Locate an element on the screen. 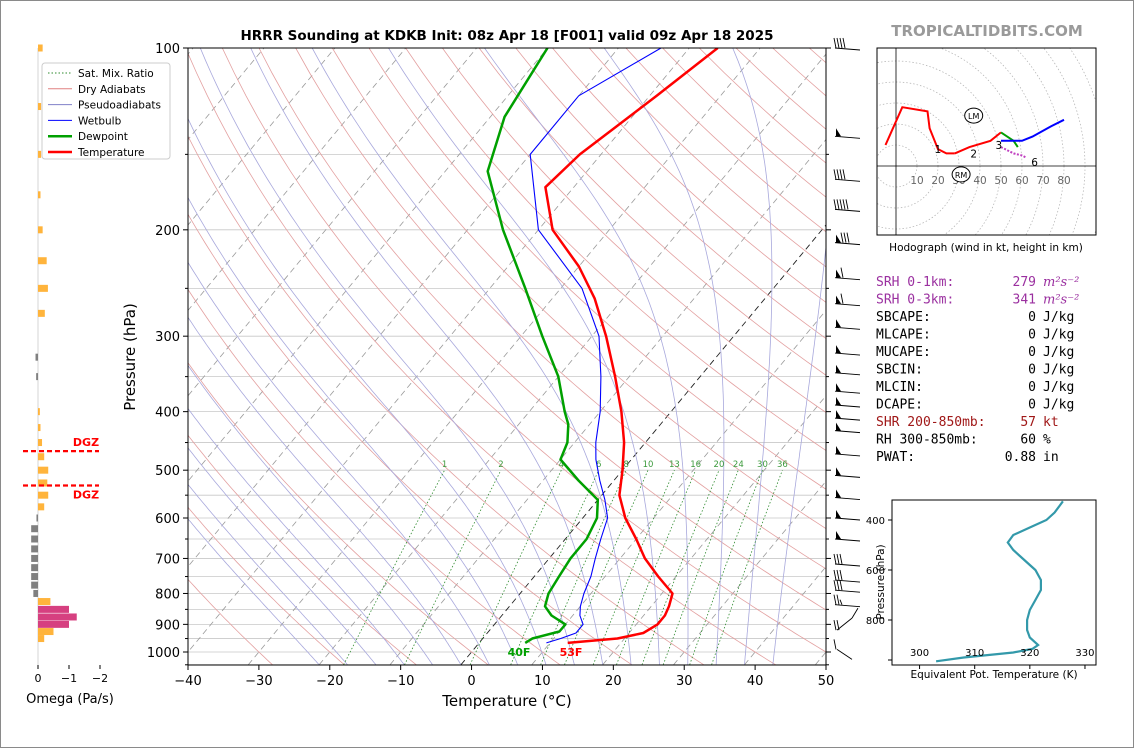 Image resolution: width=1134 pixels, height=748 pixels. index-value: 0.88 is located at coordinates (1020, 457).